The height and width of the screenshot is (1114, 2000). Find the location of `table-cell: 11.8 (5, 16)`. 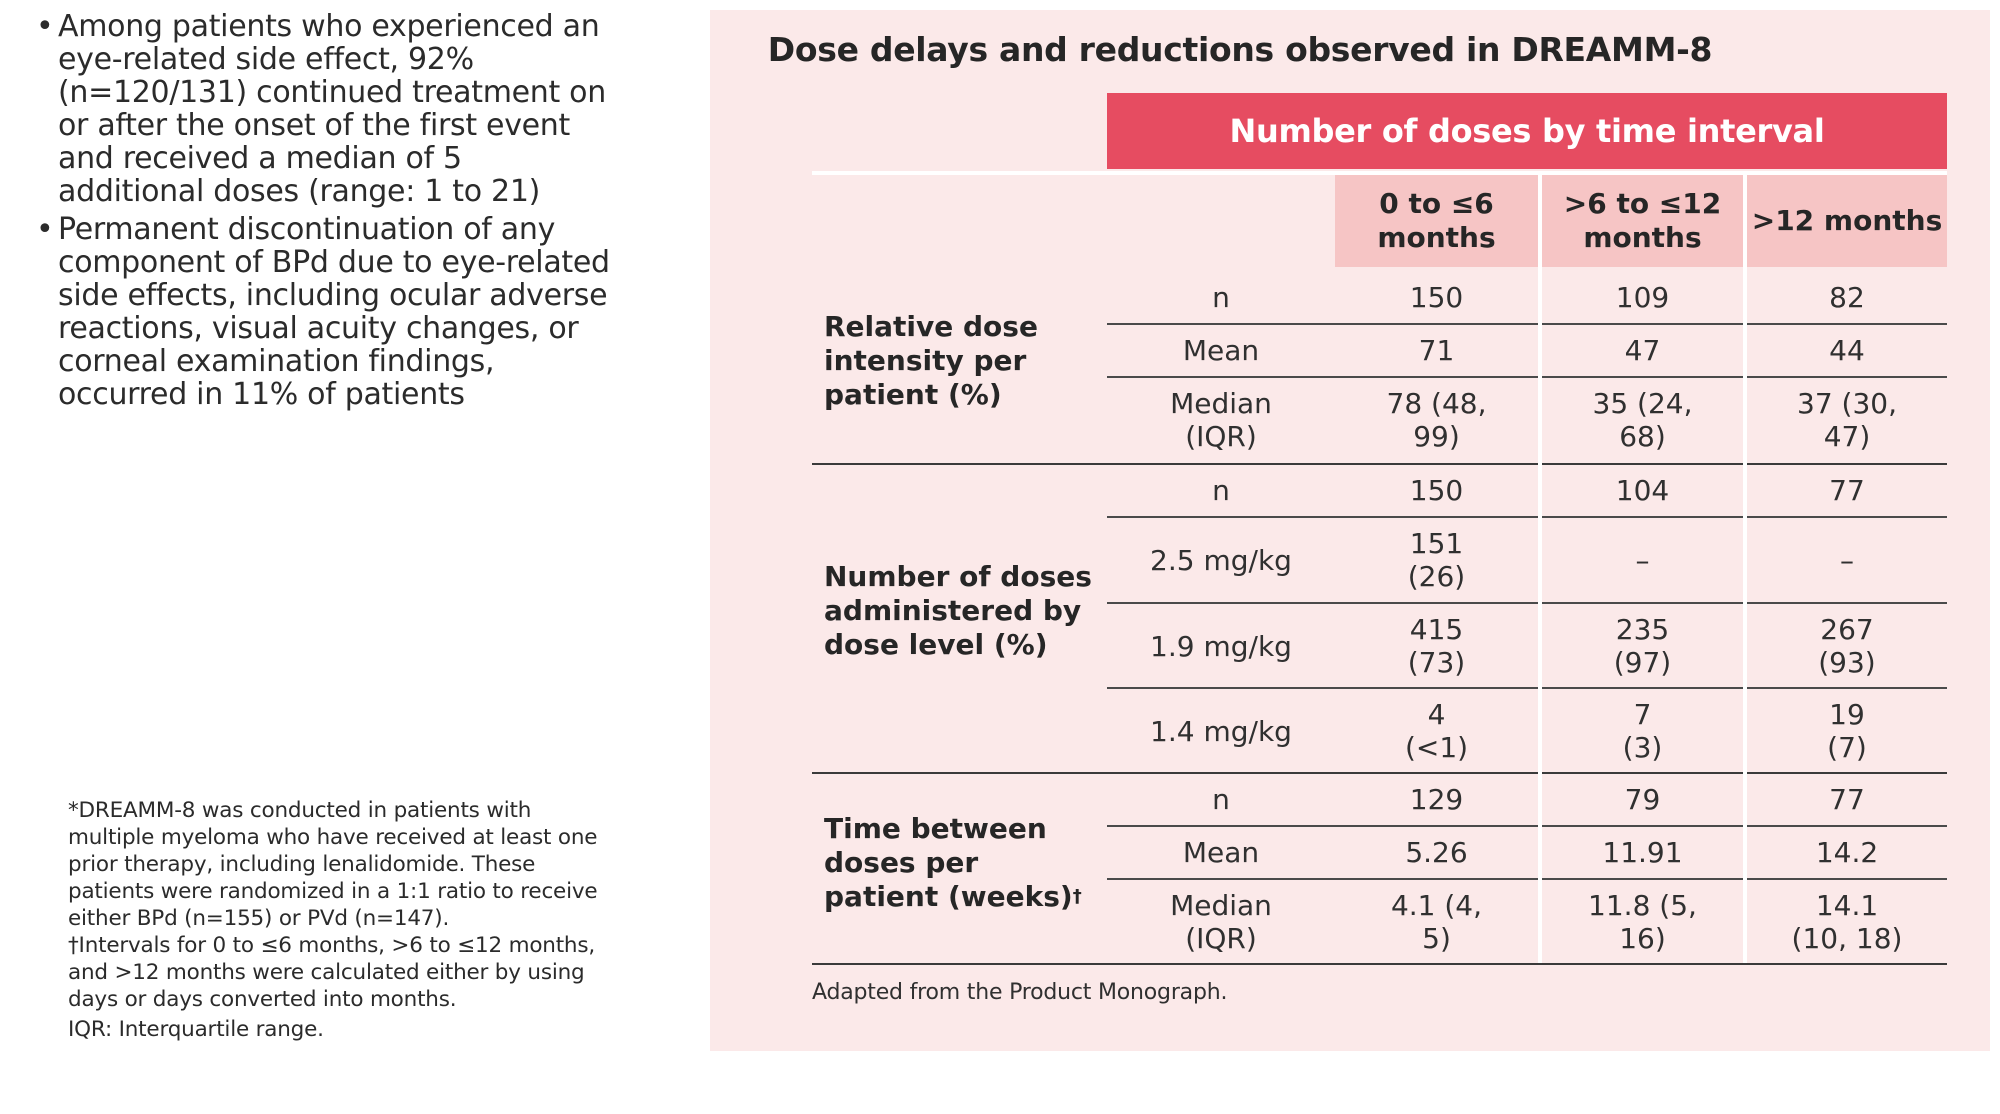

table-cell: 11.8 (5, 16) is located at coordinates (1642, 922).